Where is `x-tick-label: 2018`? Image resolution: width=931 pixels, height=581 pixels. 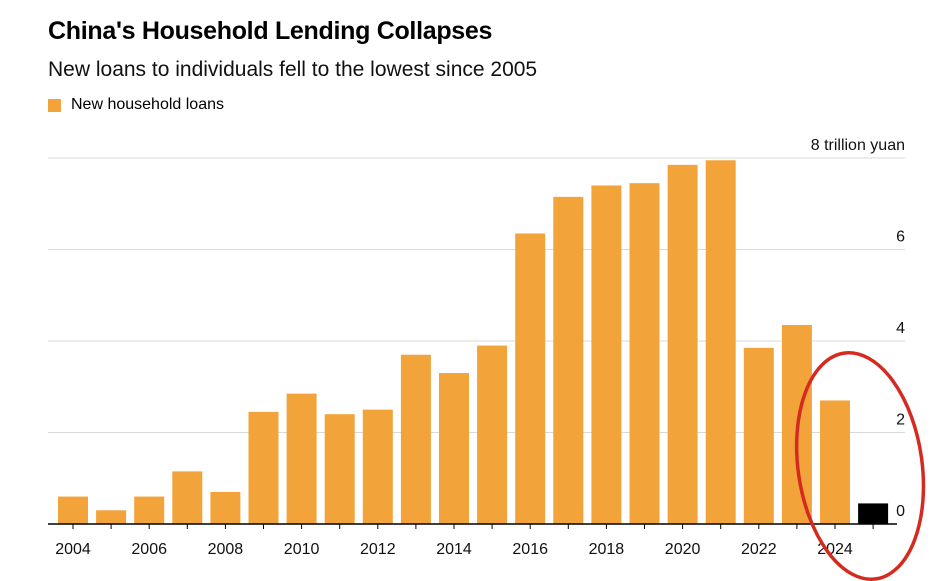
x-tick-label: 2018 is located at coordinates (607, 549).